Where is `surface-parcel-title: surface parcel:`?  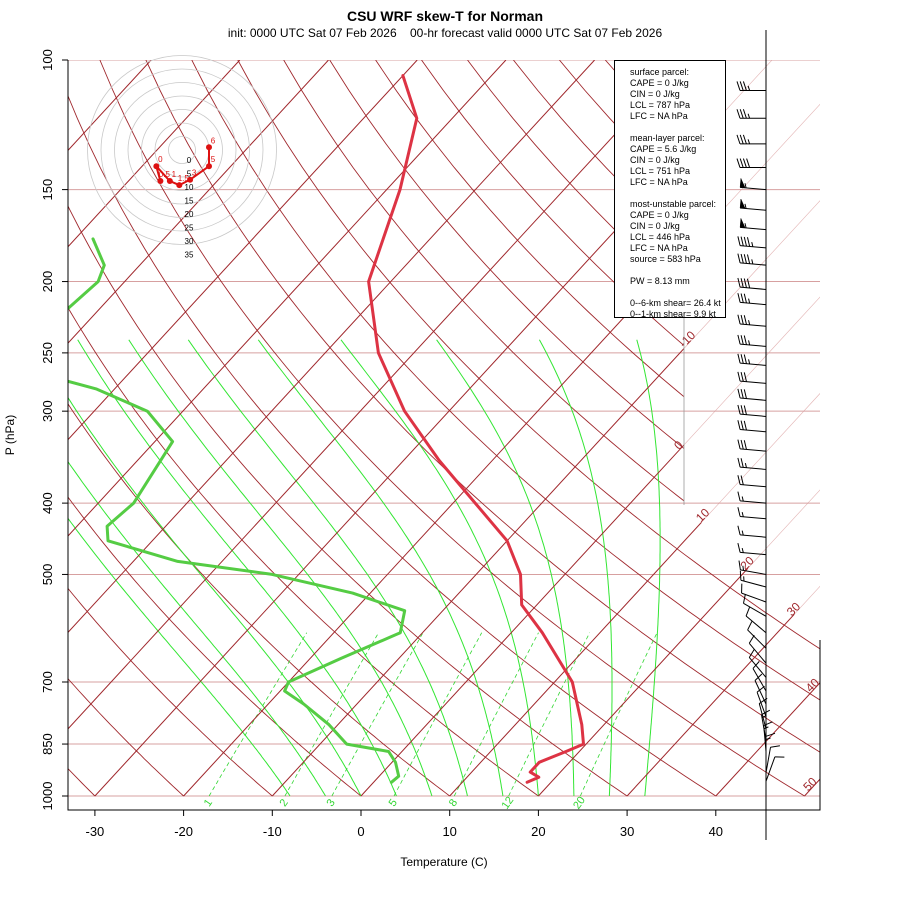 surface-parcel-title: surface parcel: is located at coordinates (660, 72).